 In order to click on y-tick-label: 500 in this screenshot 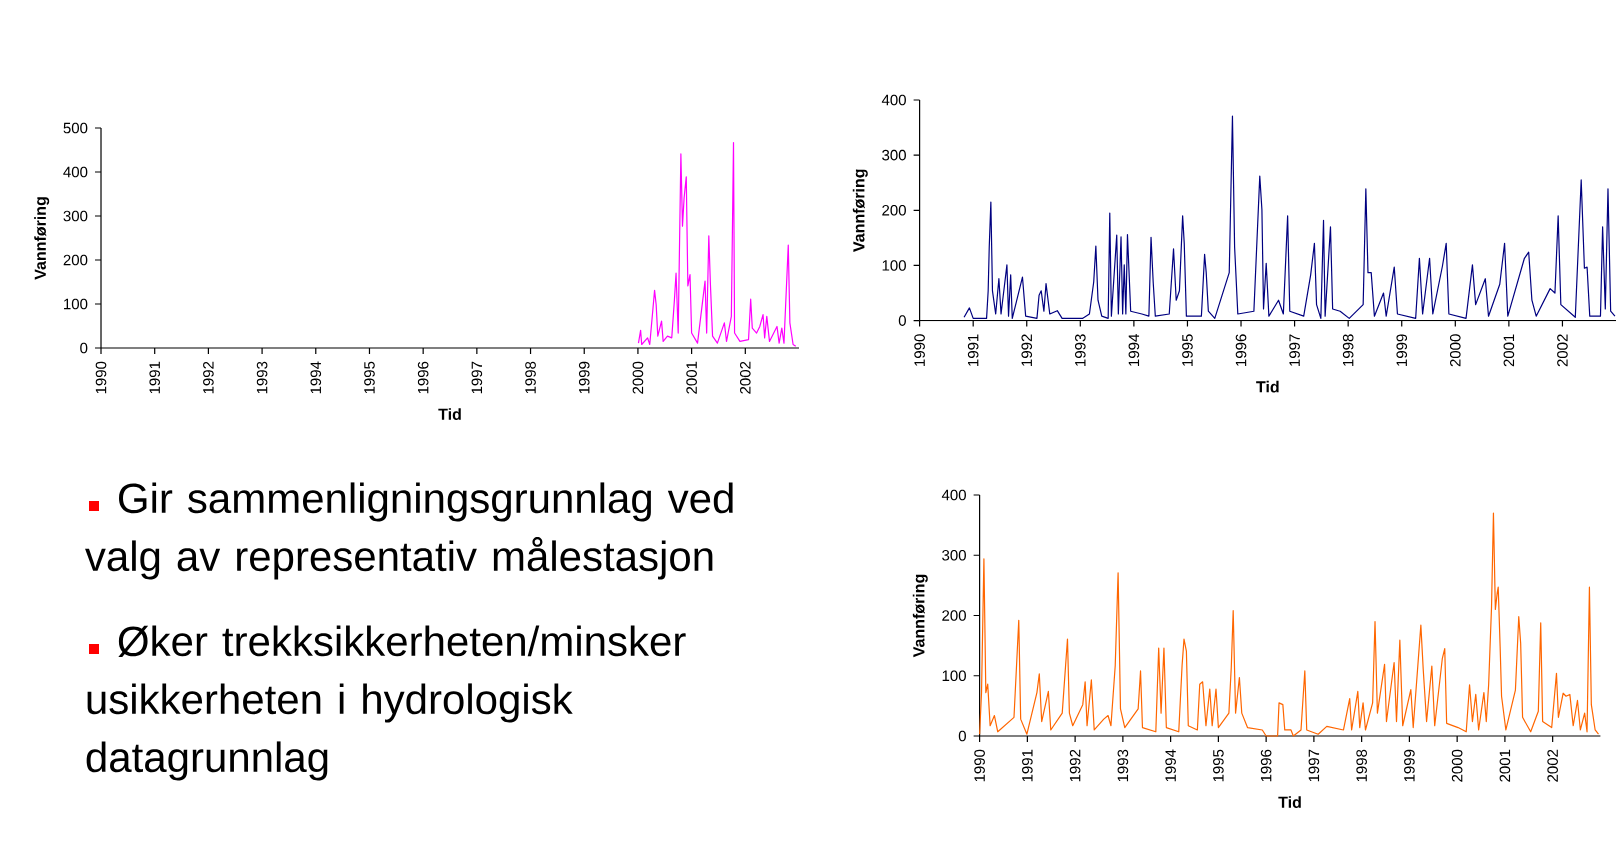, I will do `click(75, 128)`.